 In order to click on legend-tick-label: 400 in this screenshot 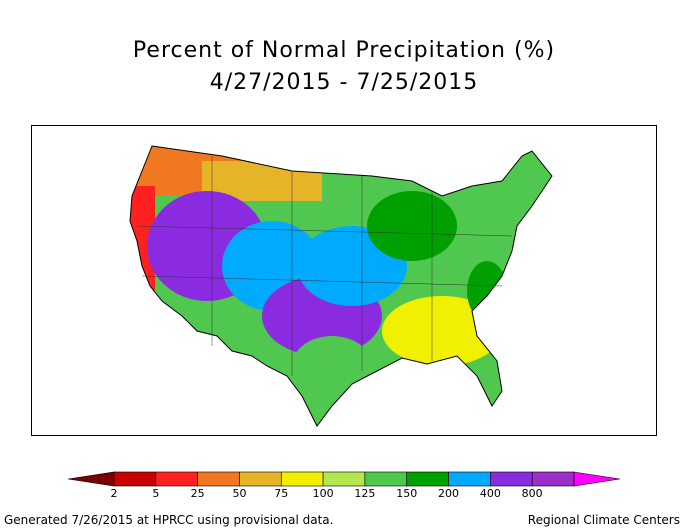, I will do `click(490, 493)`.